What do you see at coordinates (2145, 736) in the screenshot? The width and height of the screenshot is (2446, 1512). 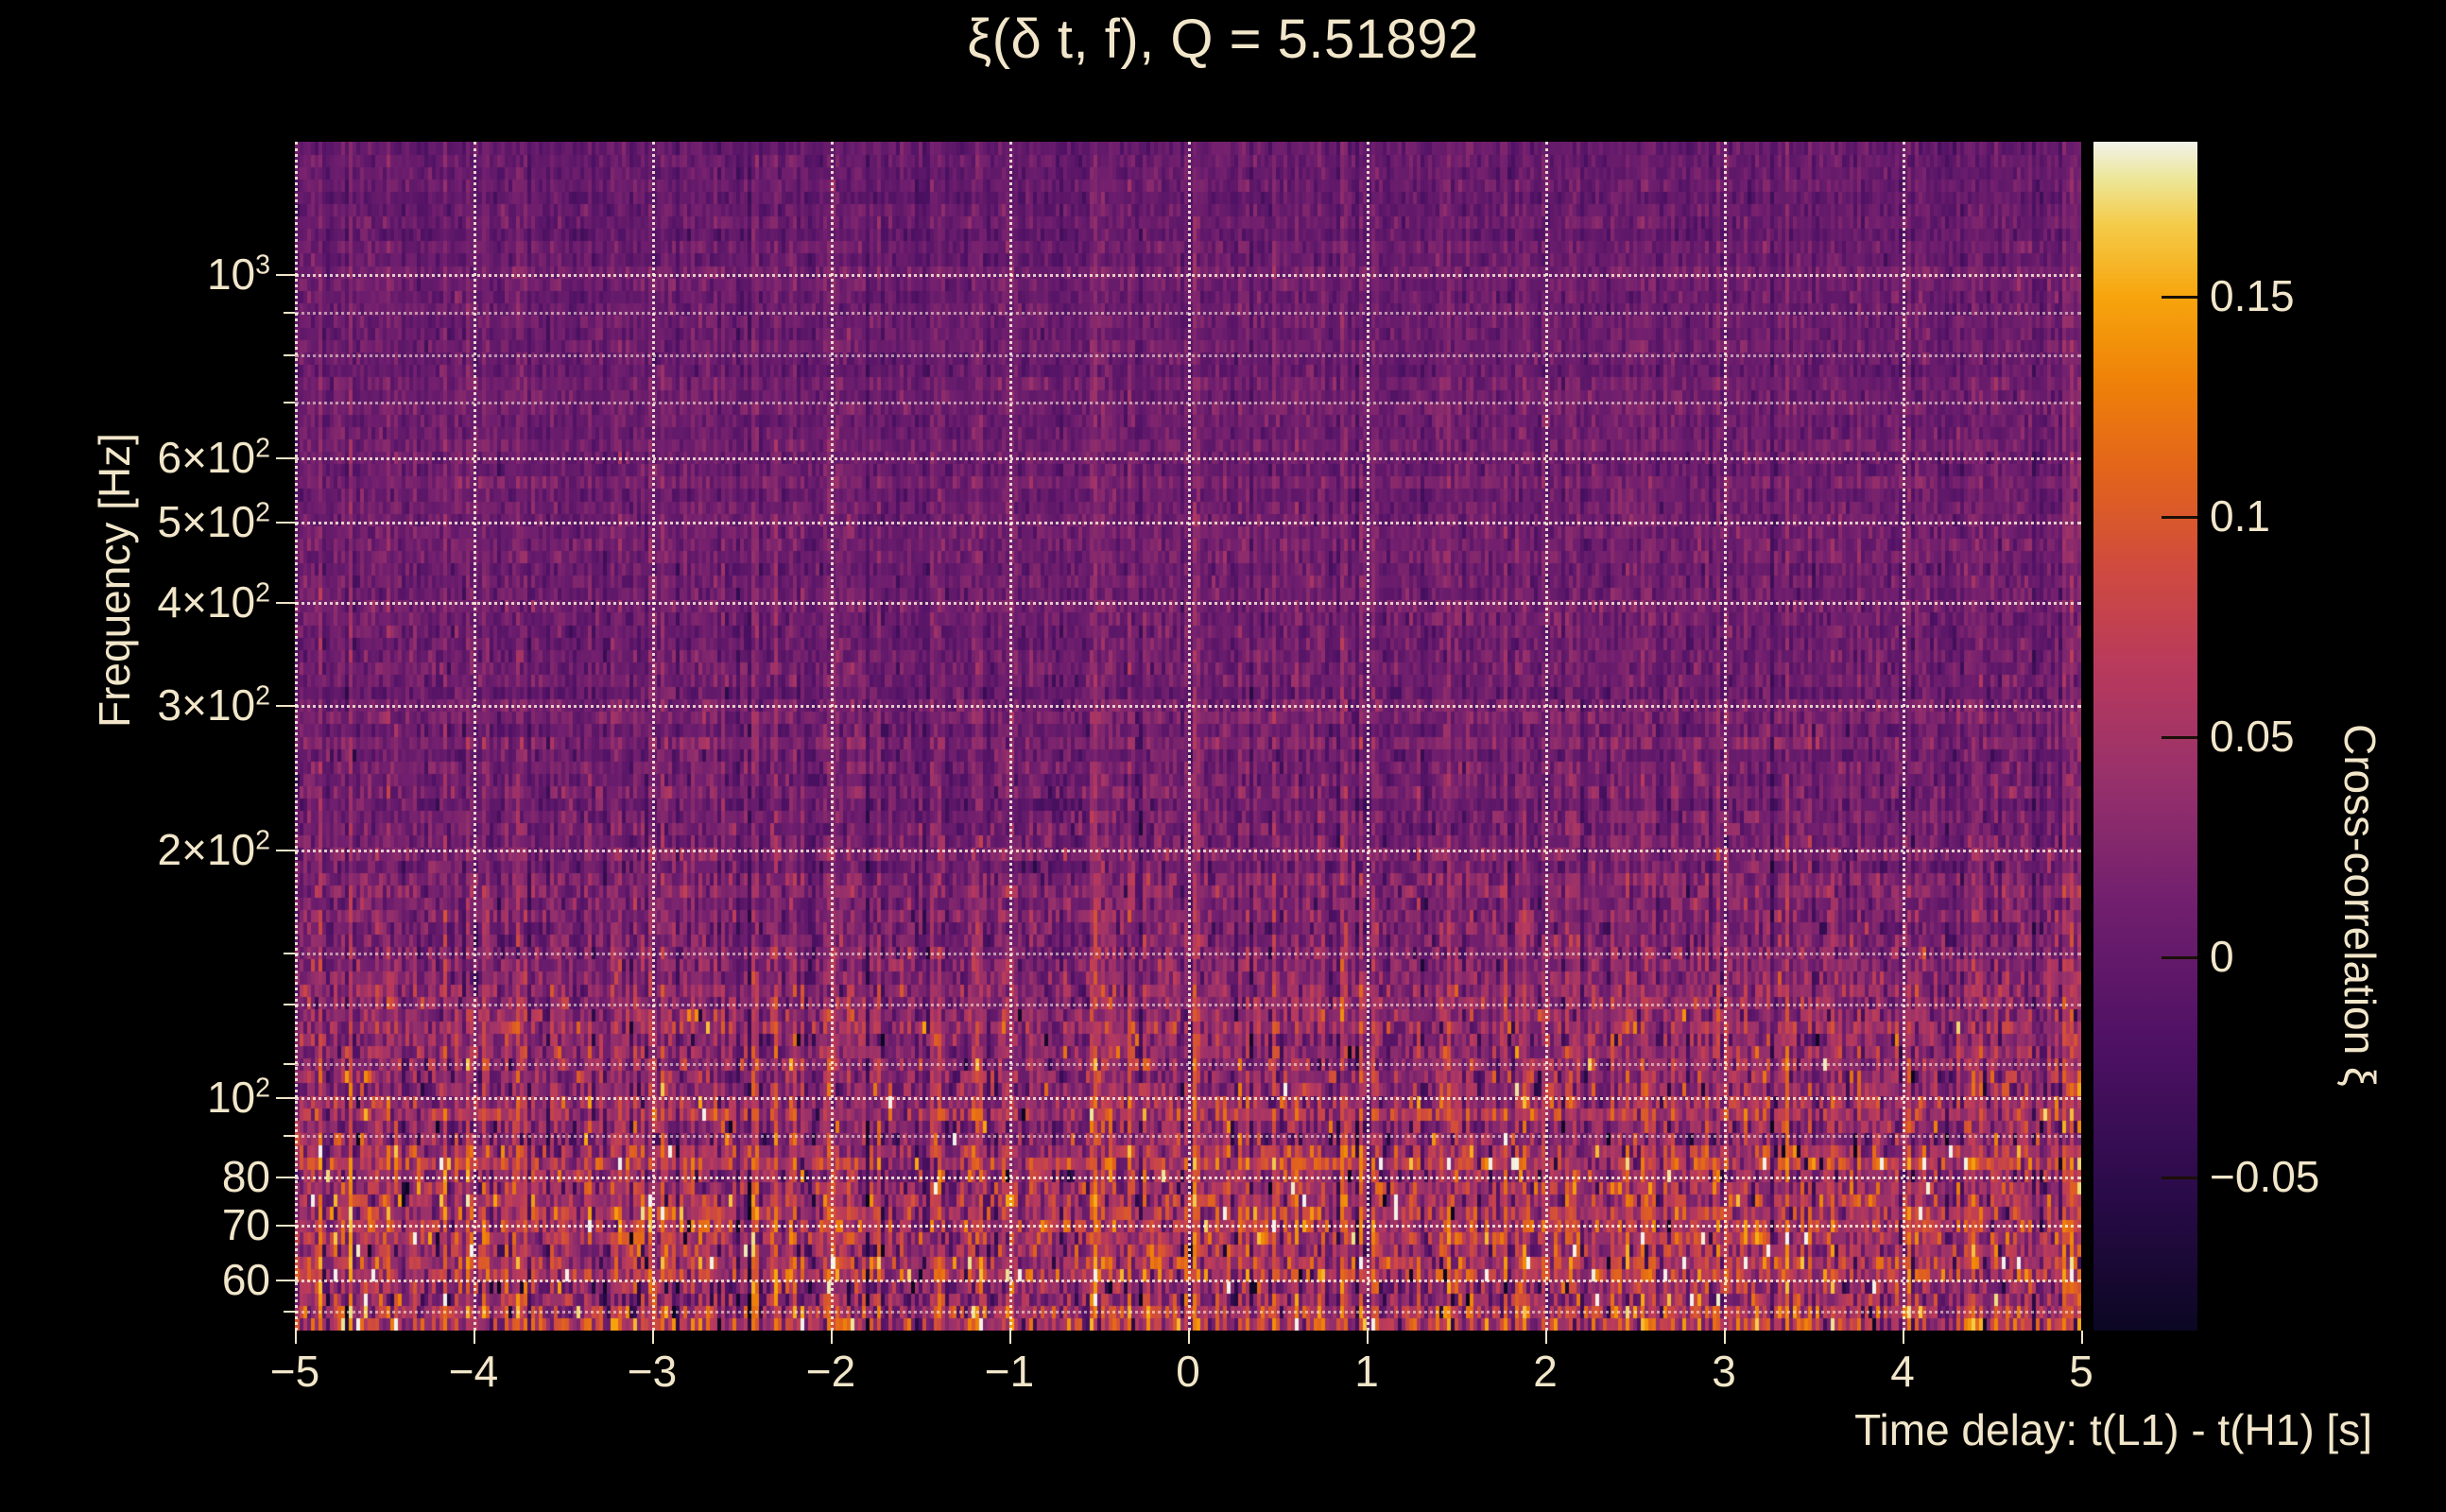 I see `colorbar` at bounding box center [2145, 736].